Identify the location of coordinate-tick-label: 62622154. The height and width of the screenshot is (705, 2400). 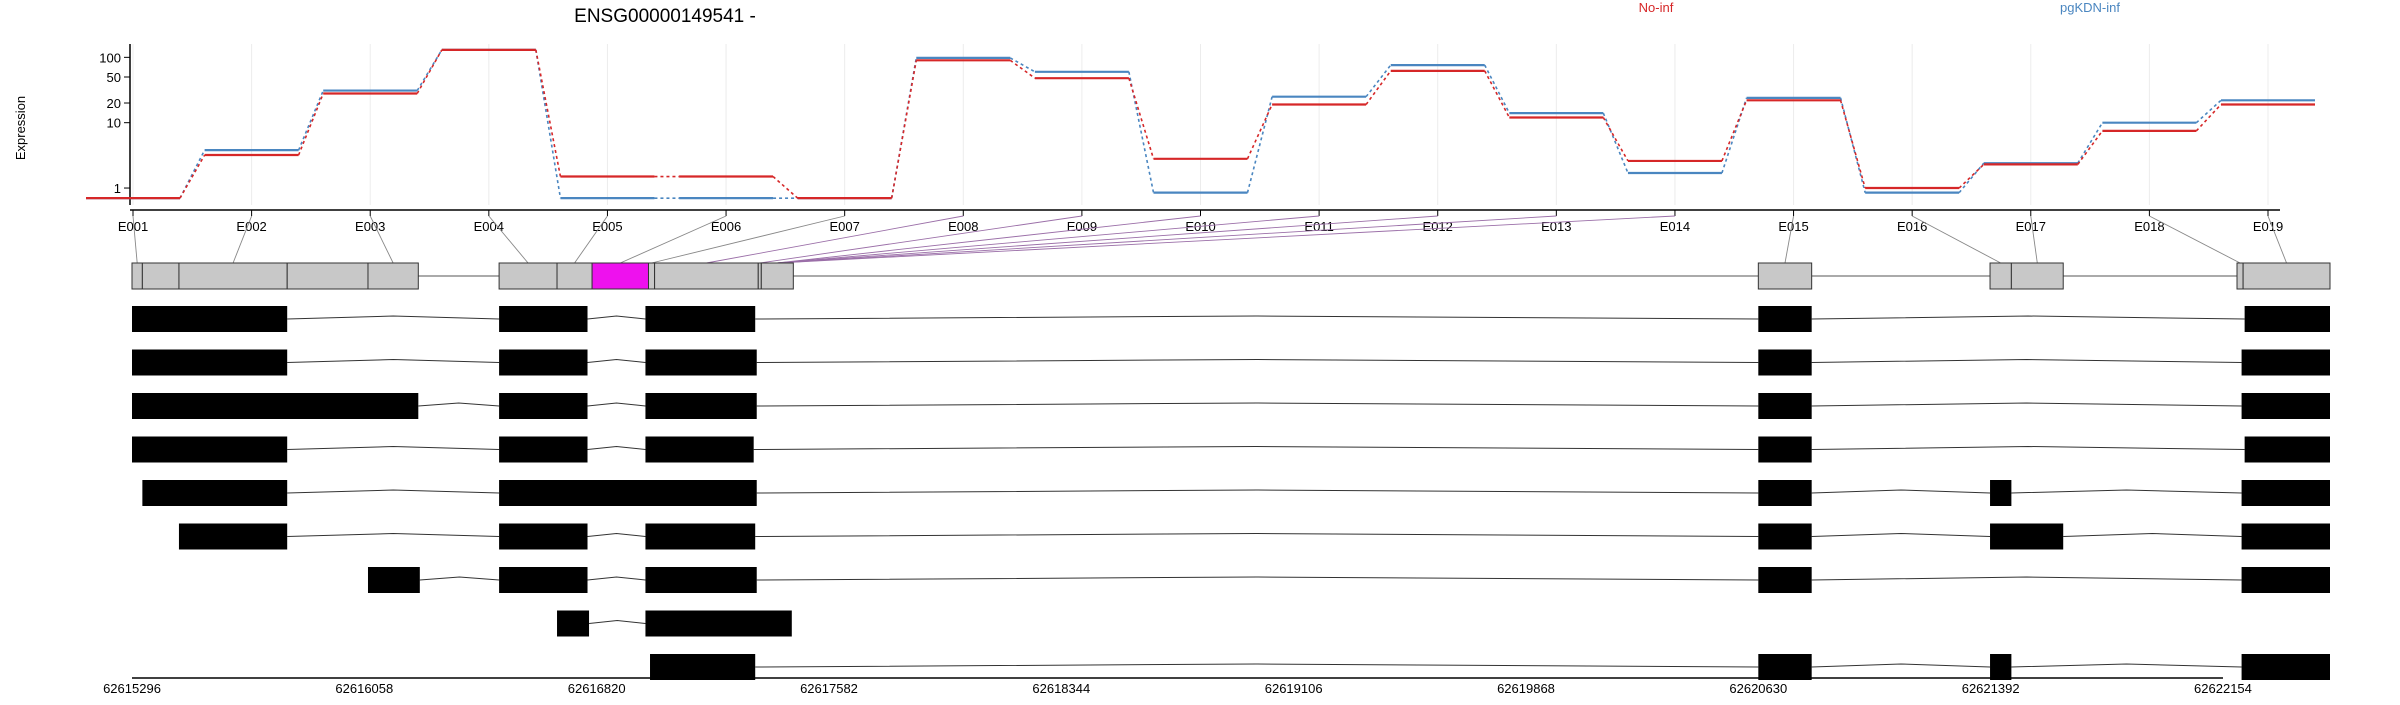
(2223, 688).